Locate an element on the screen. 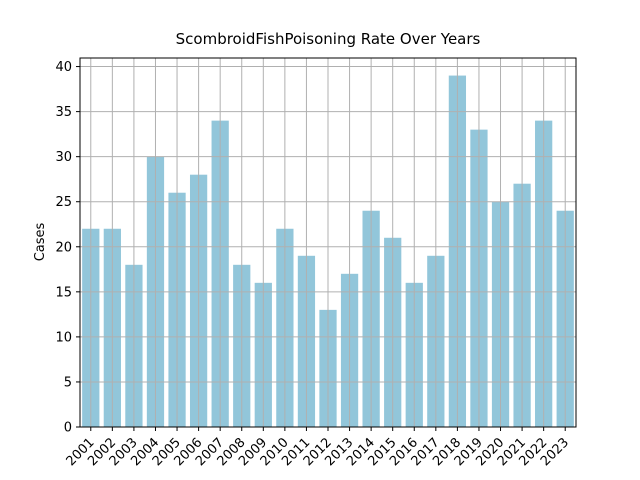  y-tick-label: 40 is located at coordinates (63, 67).